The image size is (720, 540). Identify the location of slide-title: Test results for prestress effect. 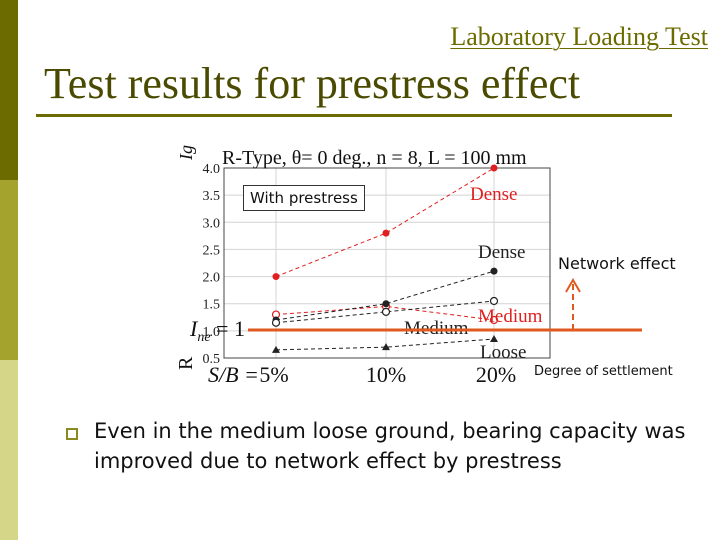
(312, 83).